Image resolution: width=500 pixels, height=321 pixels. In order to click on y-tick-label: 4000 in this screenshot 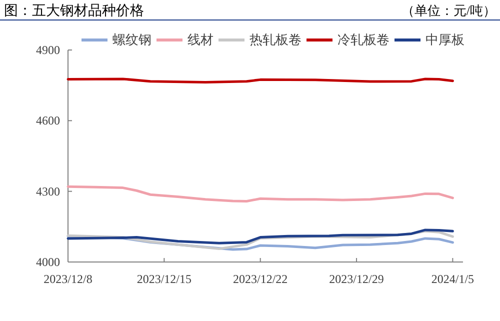, I will do `click(48, 262)`.